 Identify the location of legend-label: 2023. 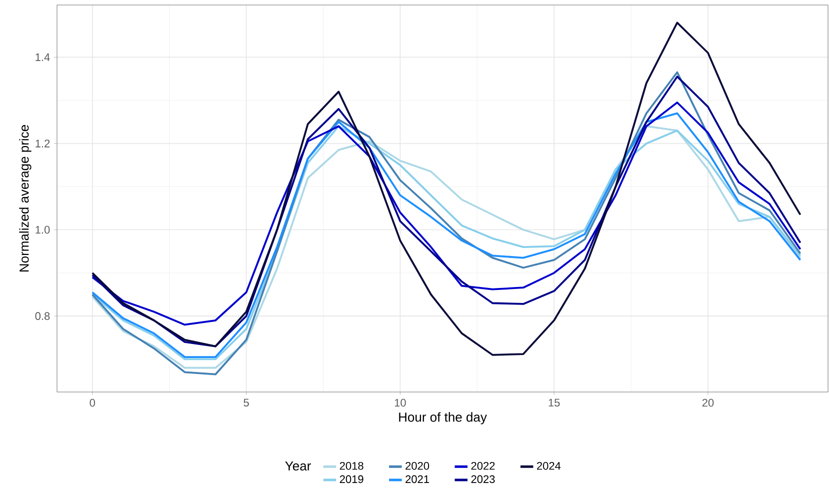
(483, 479).